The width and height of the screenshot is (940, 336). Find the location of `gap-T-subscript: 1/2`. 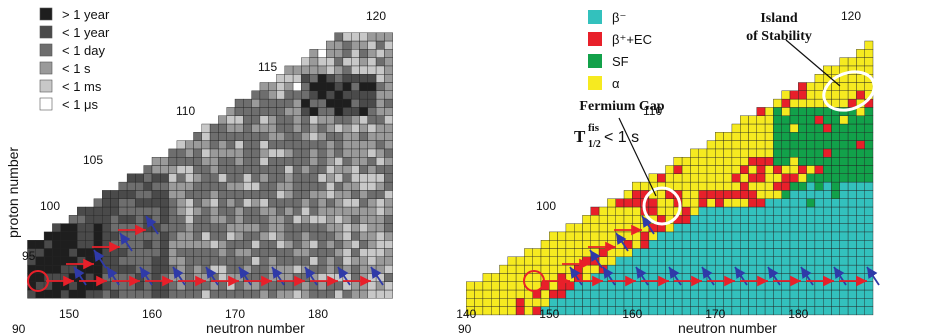

gap-T-subscript: 1/2 is located at coordinates (594, 144).